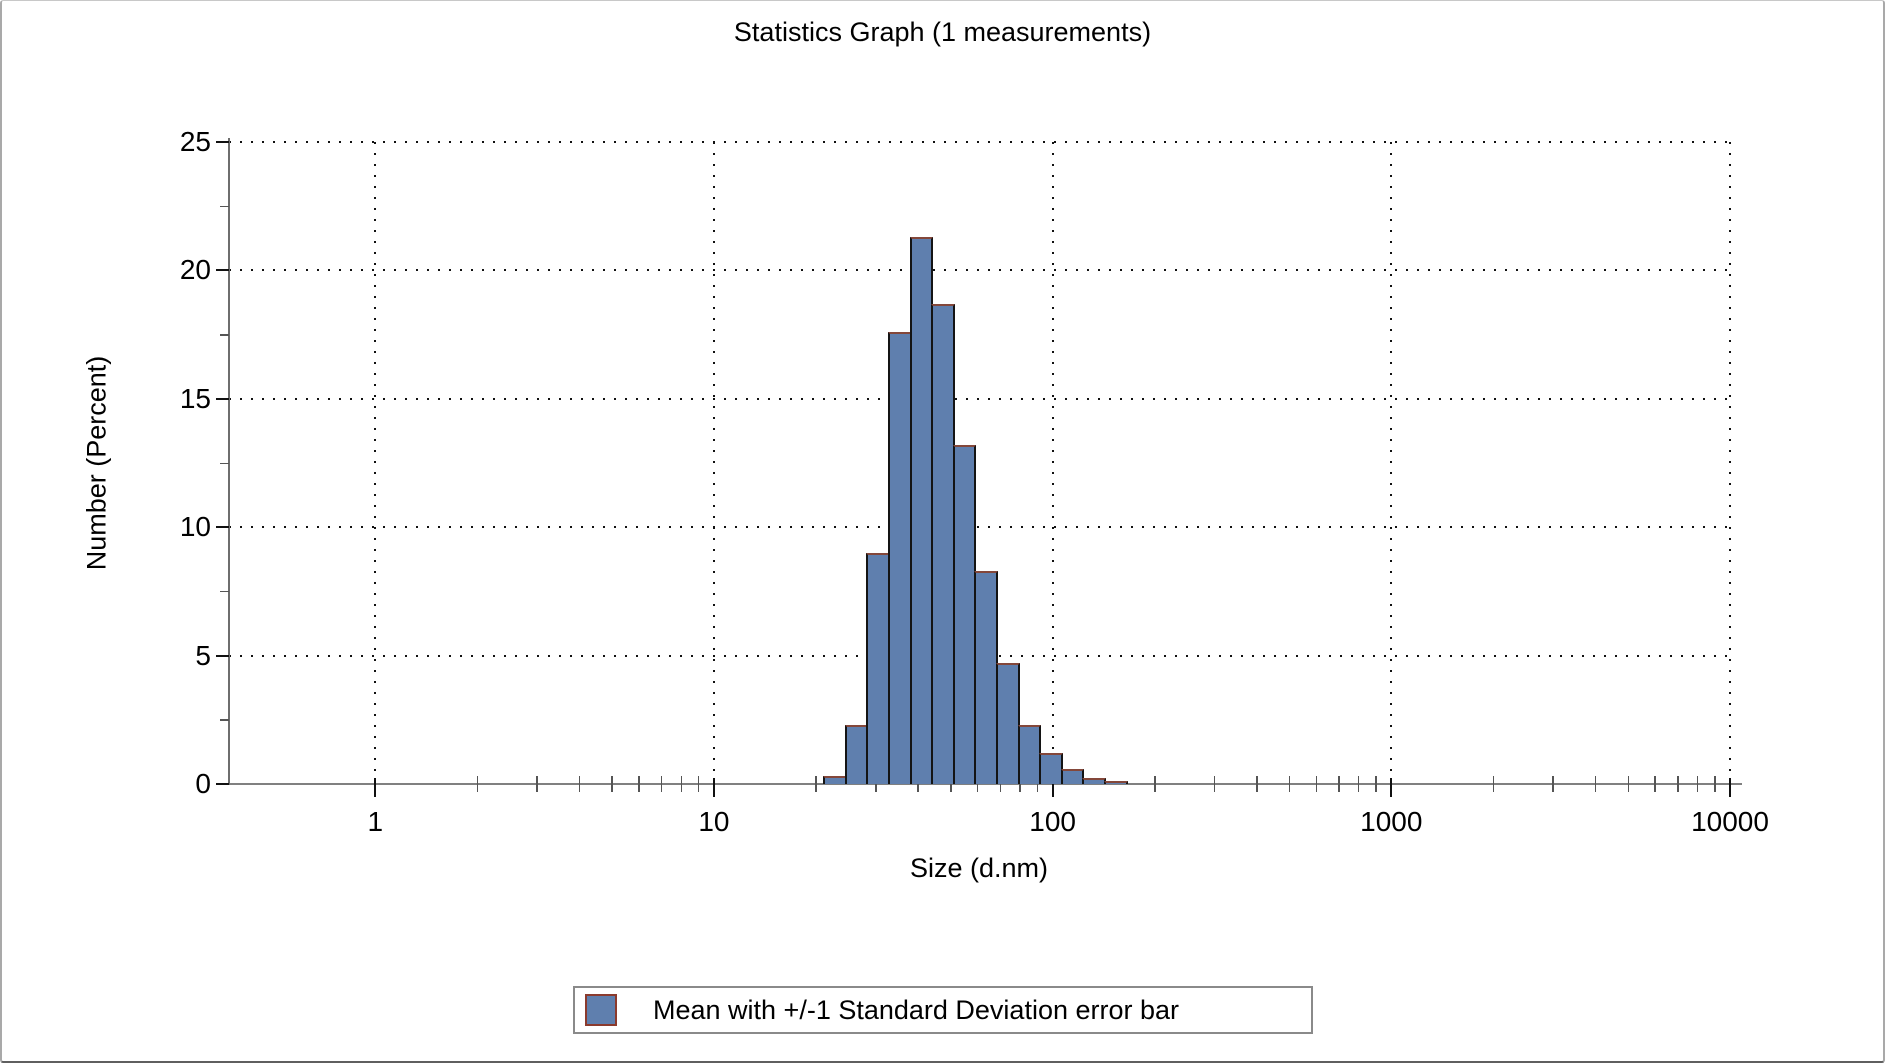 The image size is (1885, 1063). What do you see at coordinates (1052, 821) in the screenshot?
I see `x-tick-label: 100` at bounding box center [1052, 821].